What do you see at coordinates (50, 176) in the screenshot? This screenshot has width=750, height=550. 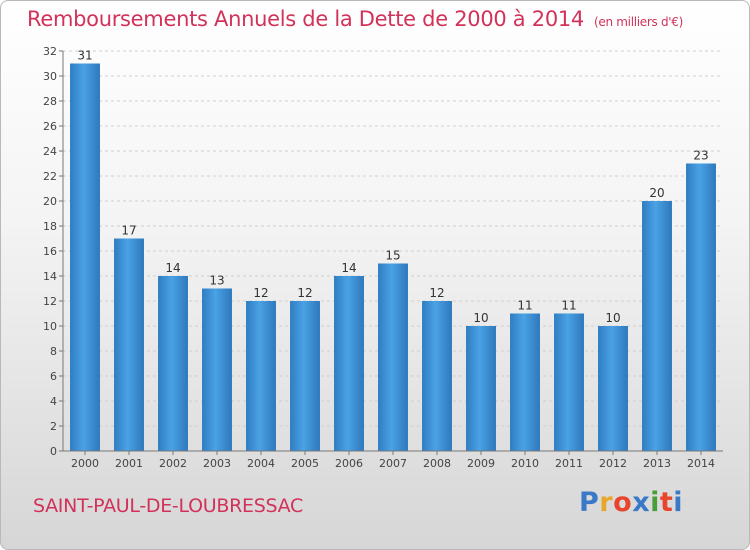 I see `y-tick-label: 22` at bounding box center [50, 176].